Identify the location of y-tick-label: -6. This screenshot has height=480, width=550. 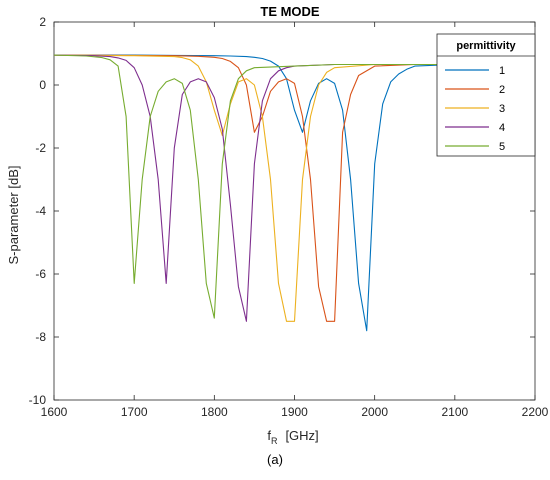
(40, 274).